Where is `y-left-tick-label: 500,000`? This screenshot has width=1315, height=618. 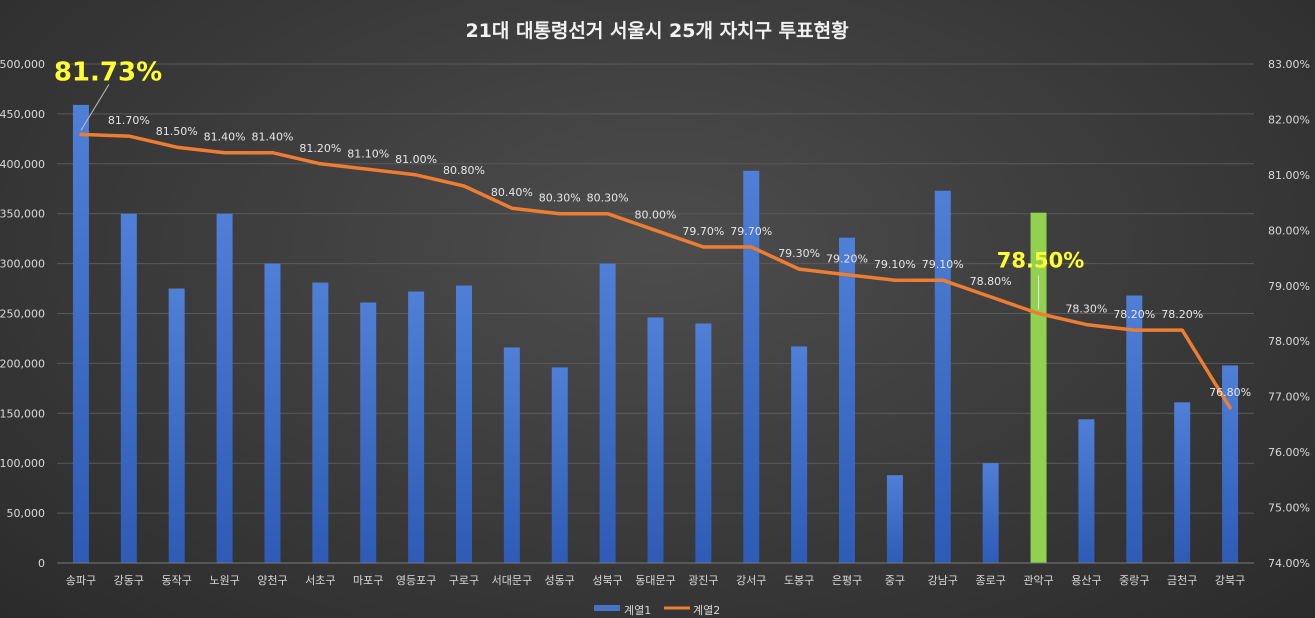
y-left-tick-label: 500,000 is located at coordinates (22, 64).